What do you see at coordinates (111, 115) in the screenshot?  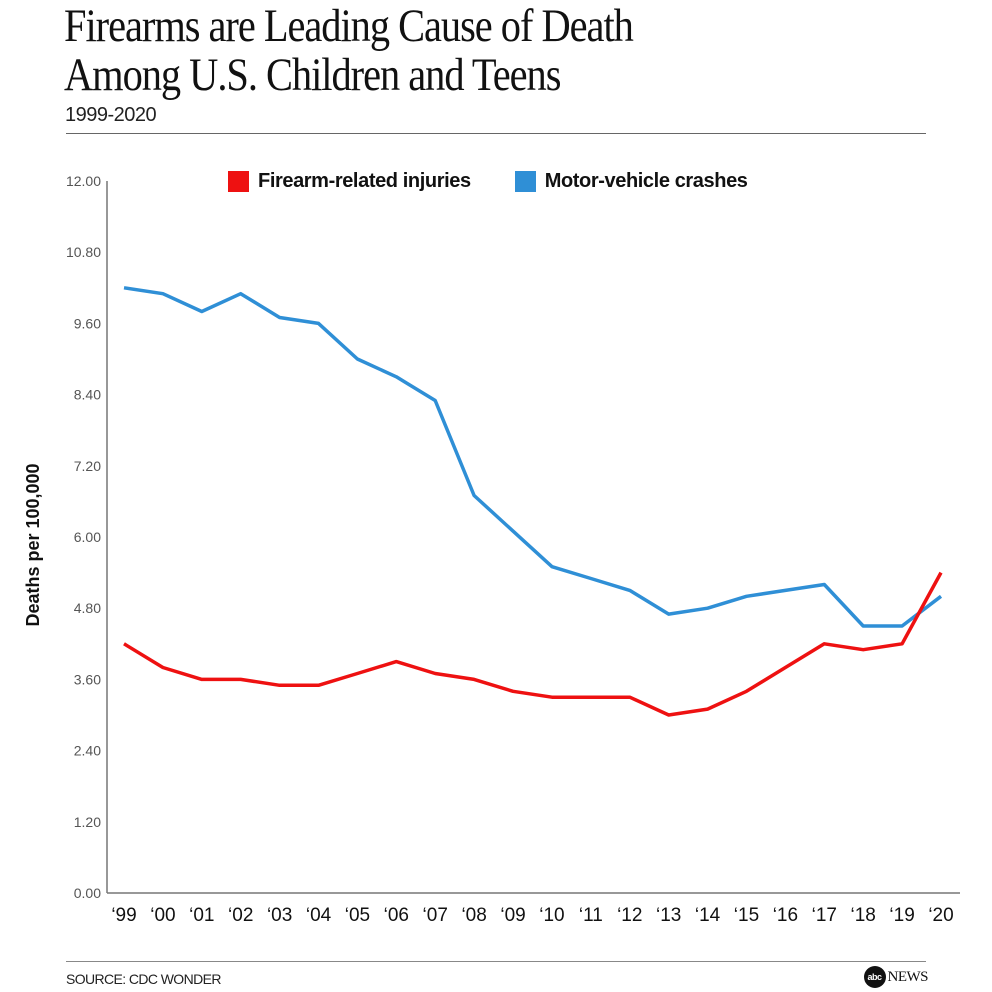 I see `chart-subtitle: 1999-2020` at bounding box center [111, 115].